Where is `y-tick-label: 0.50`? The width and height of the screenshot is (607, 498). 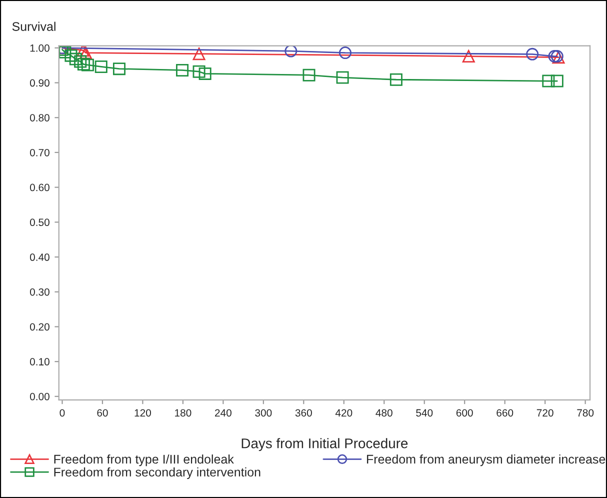
y-tick-label: 0.50 is located at coordinates (40, 222).